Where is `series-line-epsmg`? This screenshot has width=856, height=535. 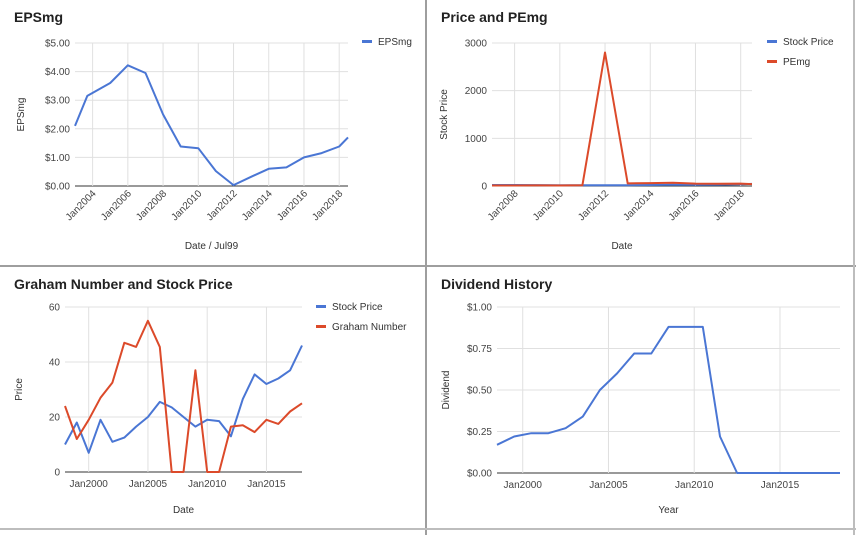
series-line-epsmg is located at coordinates (211, 125).